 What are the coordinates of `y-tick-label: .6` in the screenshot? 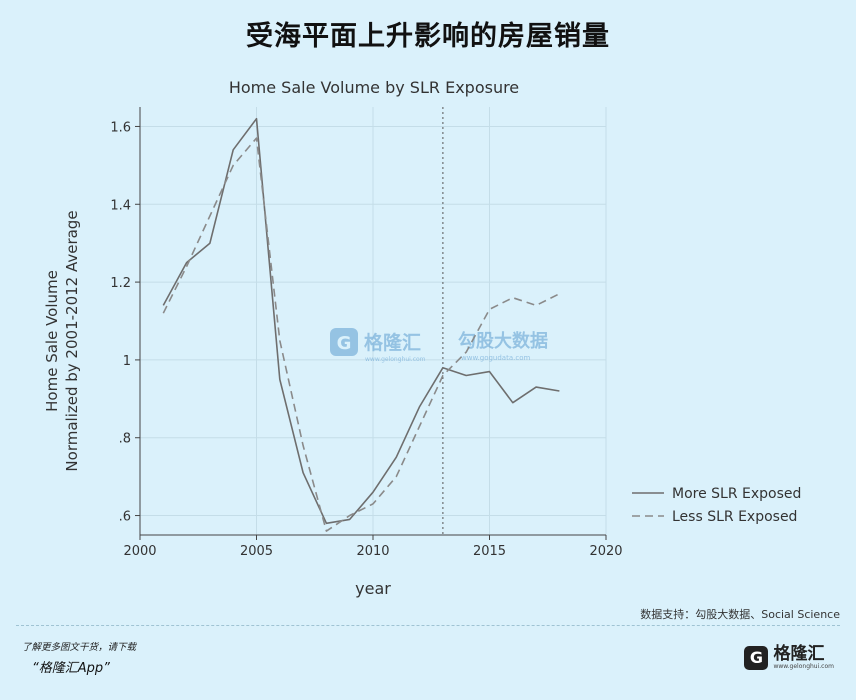 It's located at (125, 517).